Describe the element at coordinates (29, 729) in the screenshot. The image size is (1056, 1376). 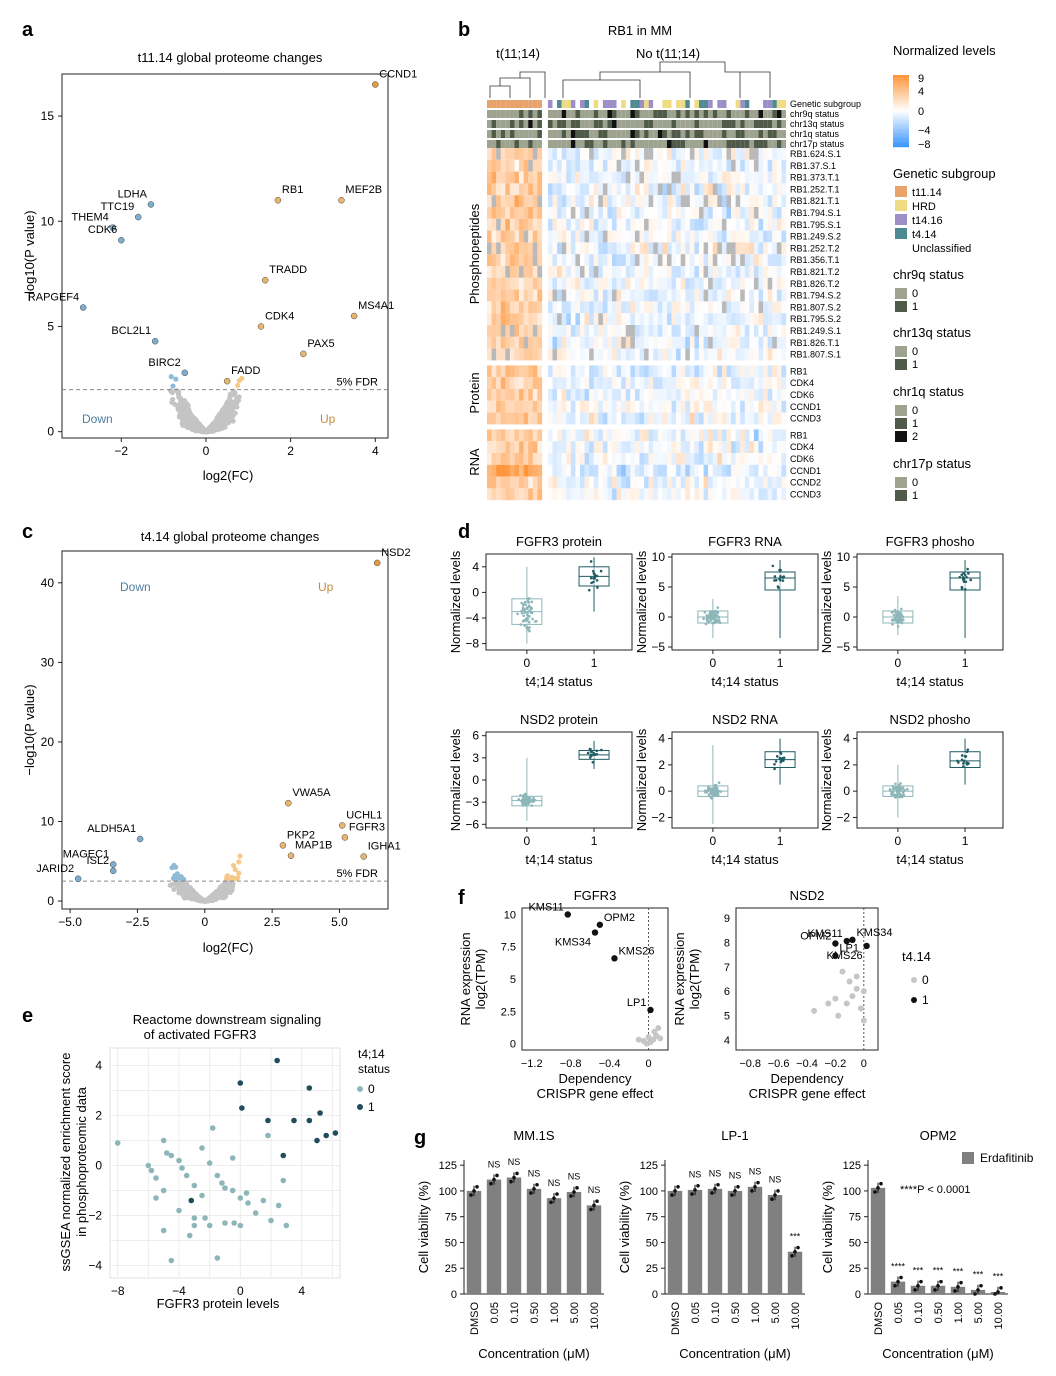
I see `panel-c-ylabel: −log10(P value)` at that location.